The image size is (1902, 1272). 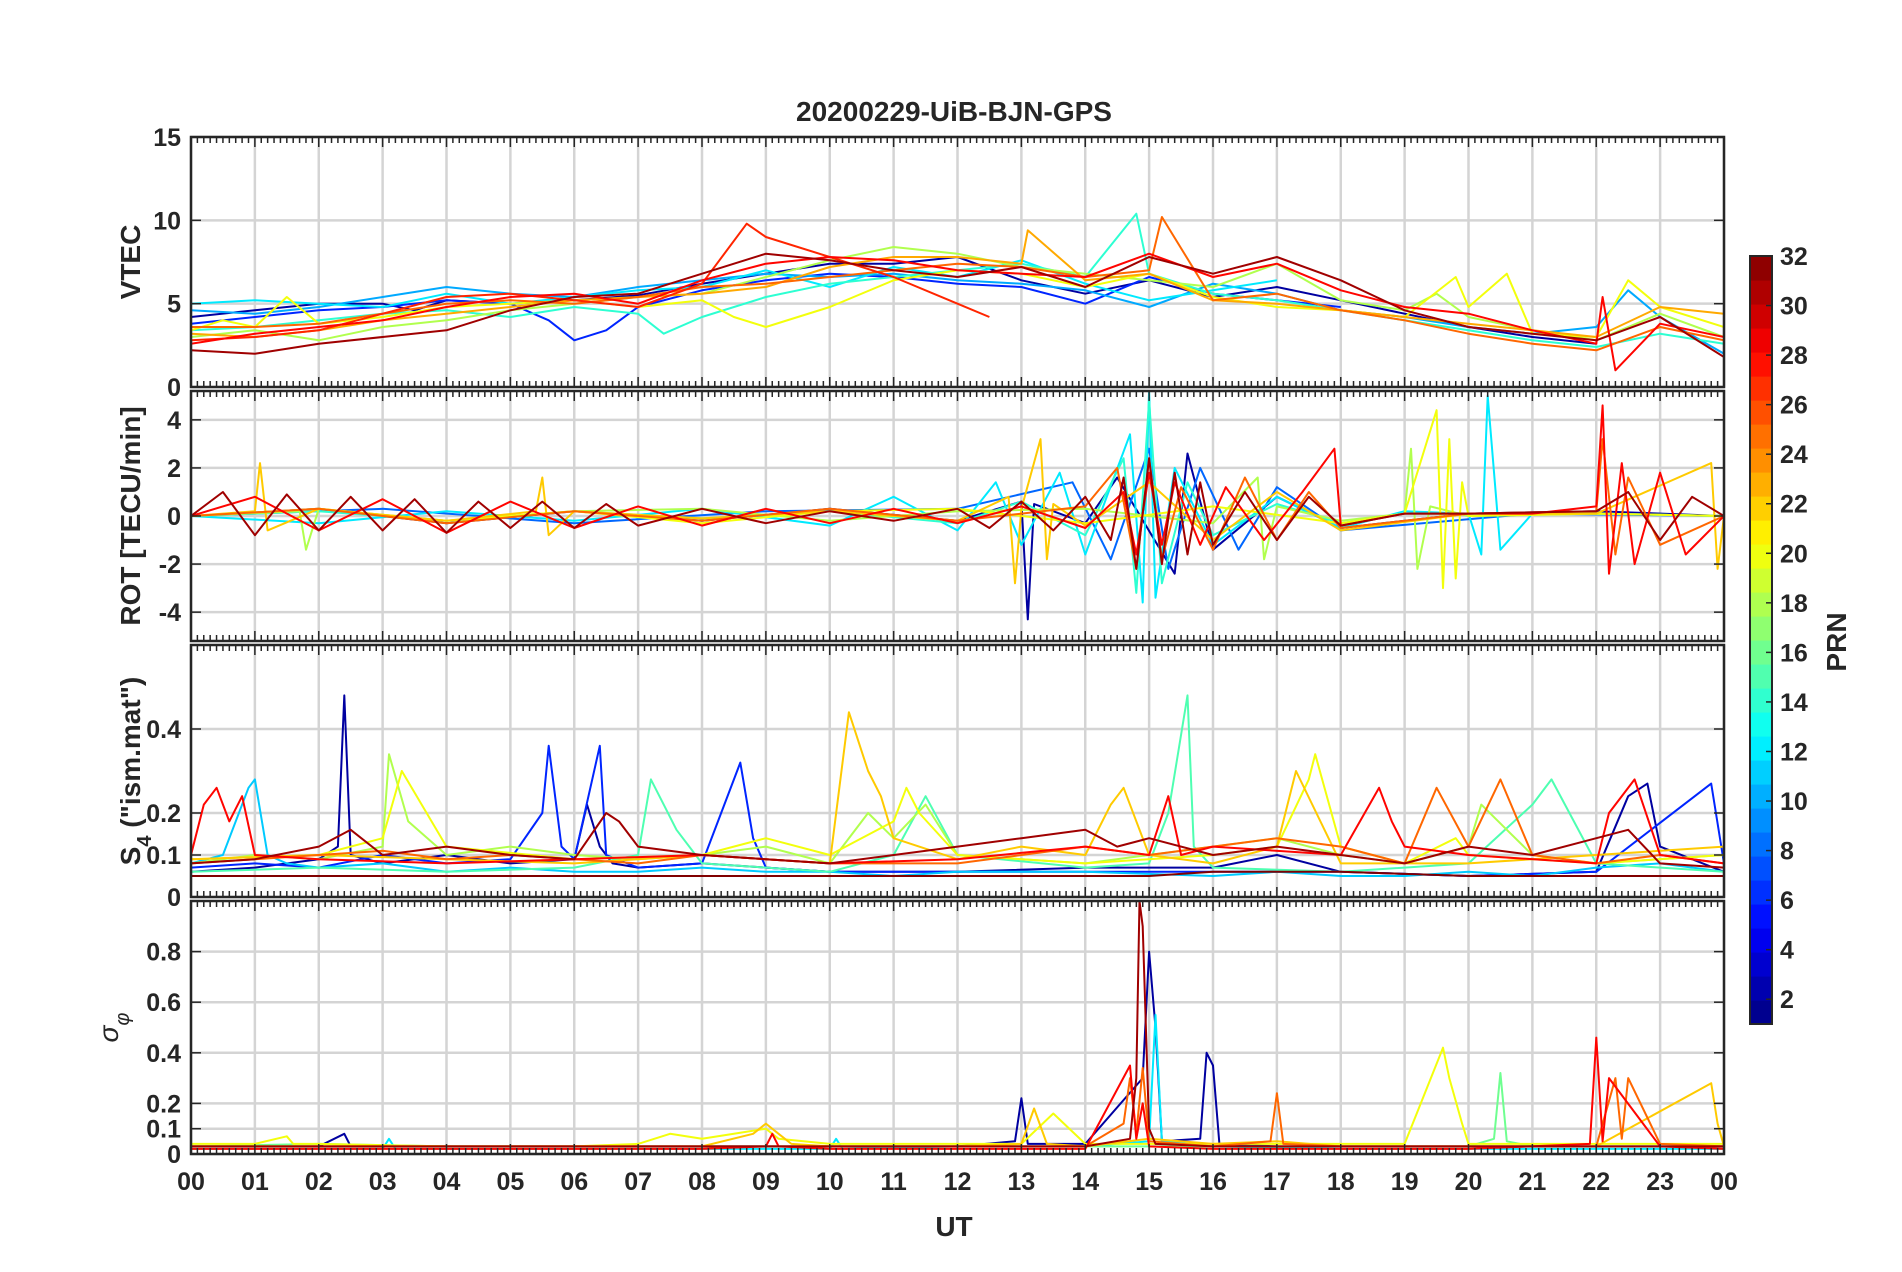 What do you see at coordinates (130, 262) in the screenshot?
I see `y-axis-label-vtec: VTEC` at bounding box center [130, 262].